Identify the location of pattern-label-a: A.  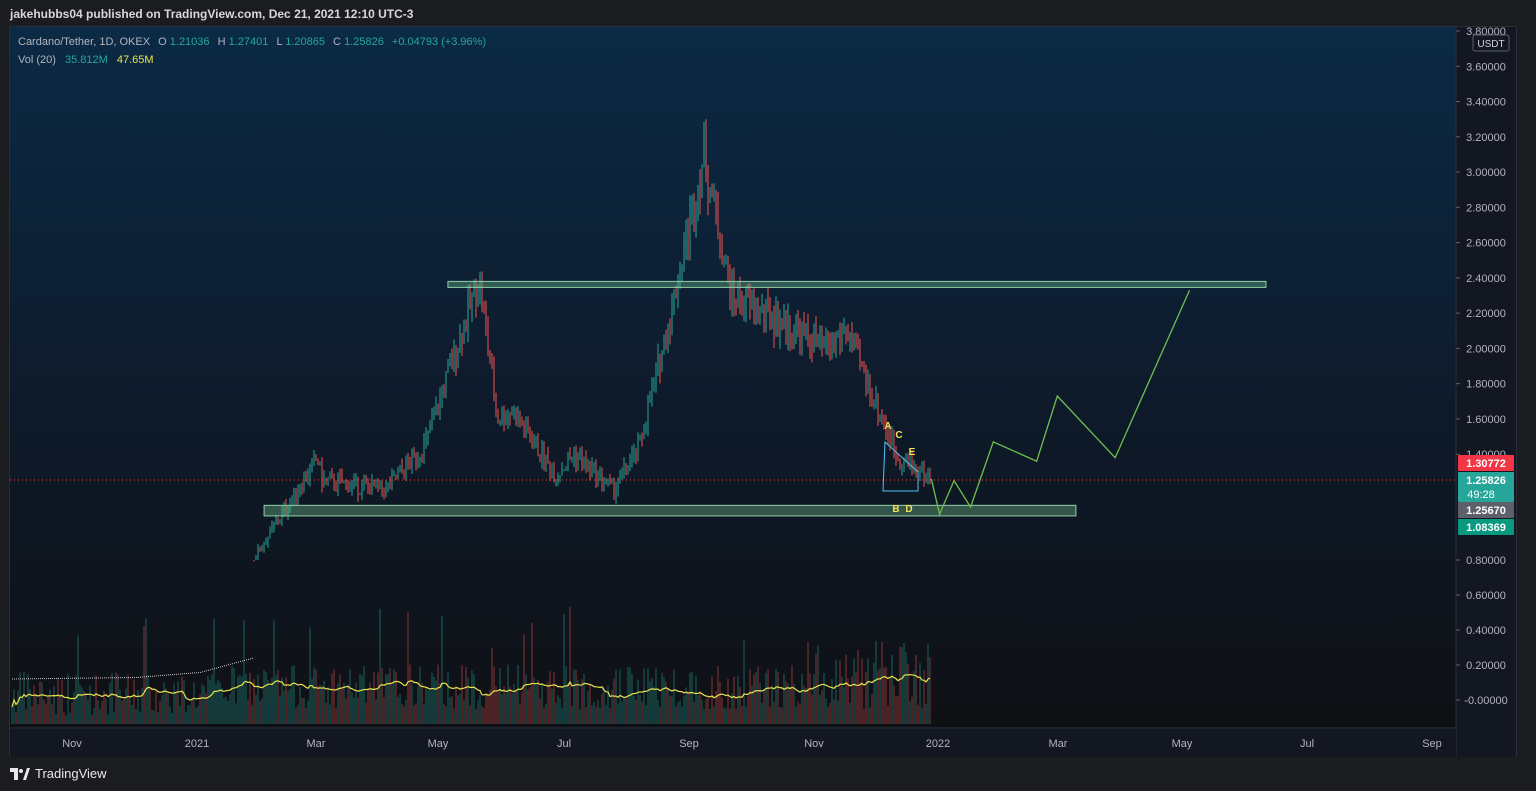
(887, 426).